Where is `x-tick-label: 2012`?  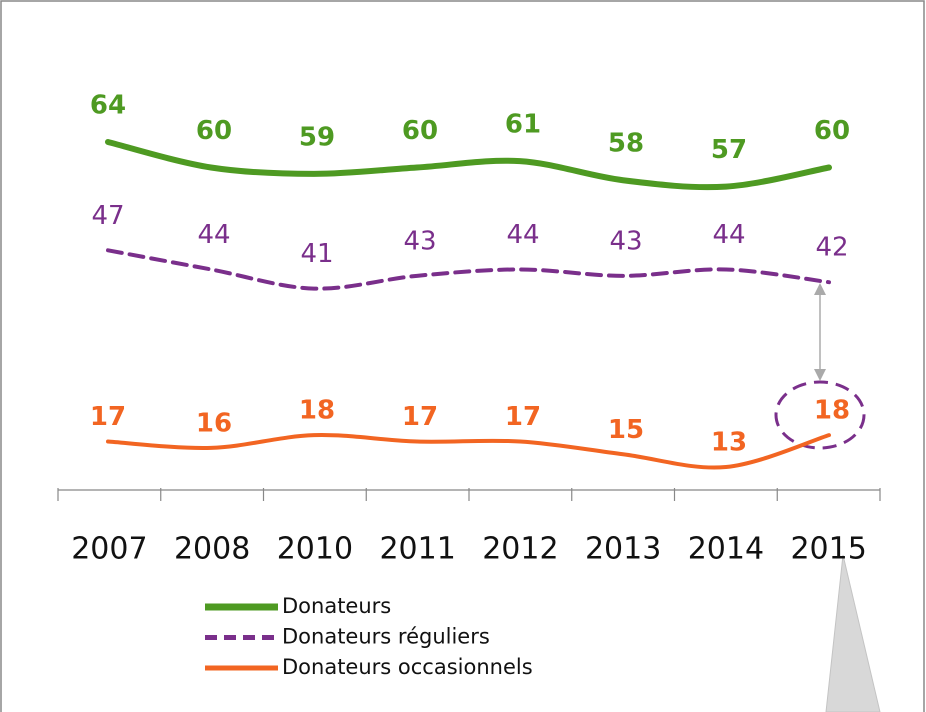
x-tick-label: 2012 is located at coordinates (520, 549).